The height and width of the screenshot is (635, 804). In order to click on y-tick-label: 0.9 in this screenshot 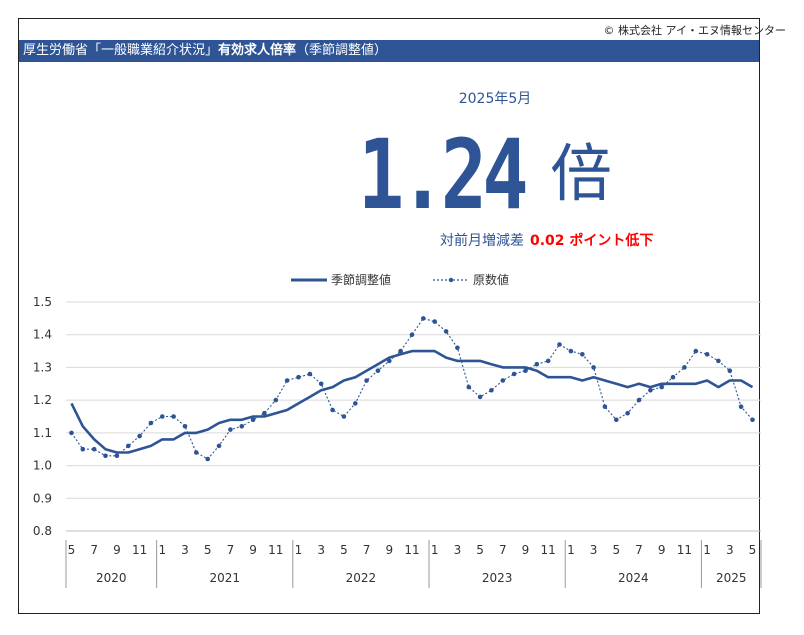, I will do `click(42, 498)`.